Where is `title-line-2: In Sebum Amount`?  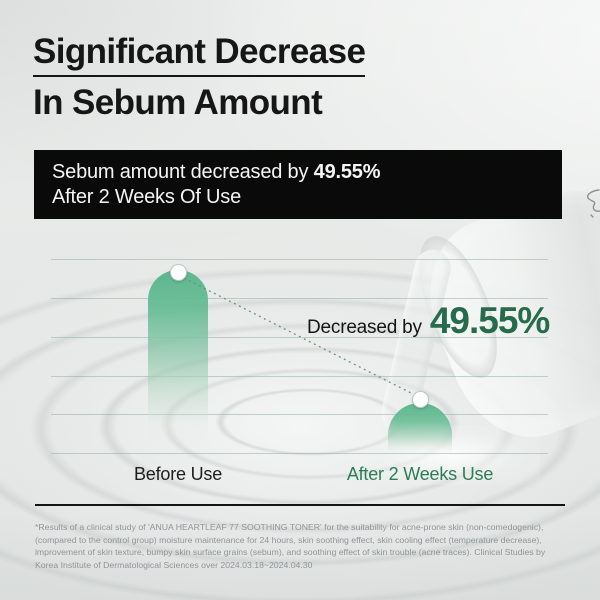 title-line-2: In Sebum Amount is located at coordinates (178, 102).